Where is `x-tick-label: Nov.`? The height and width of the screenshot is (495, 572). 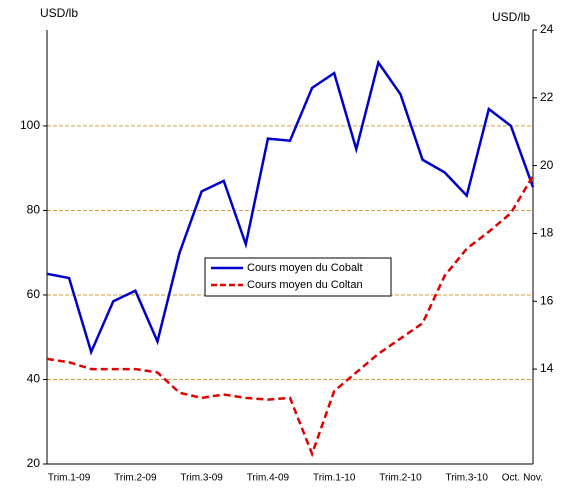 x-tick-label: Nov. is located at coordinates (533, 478).